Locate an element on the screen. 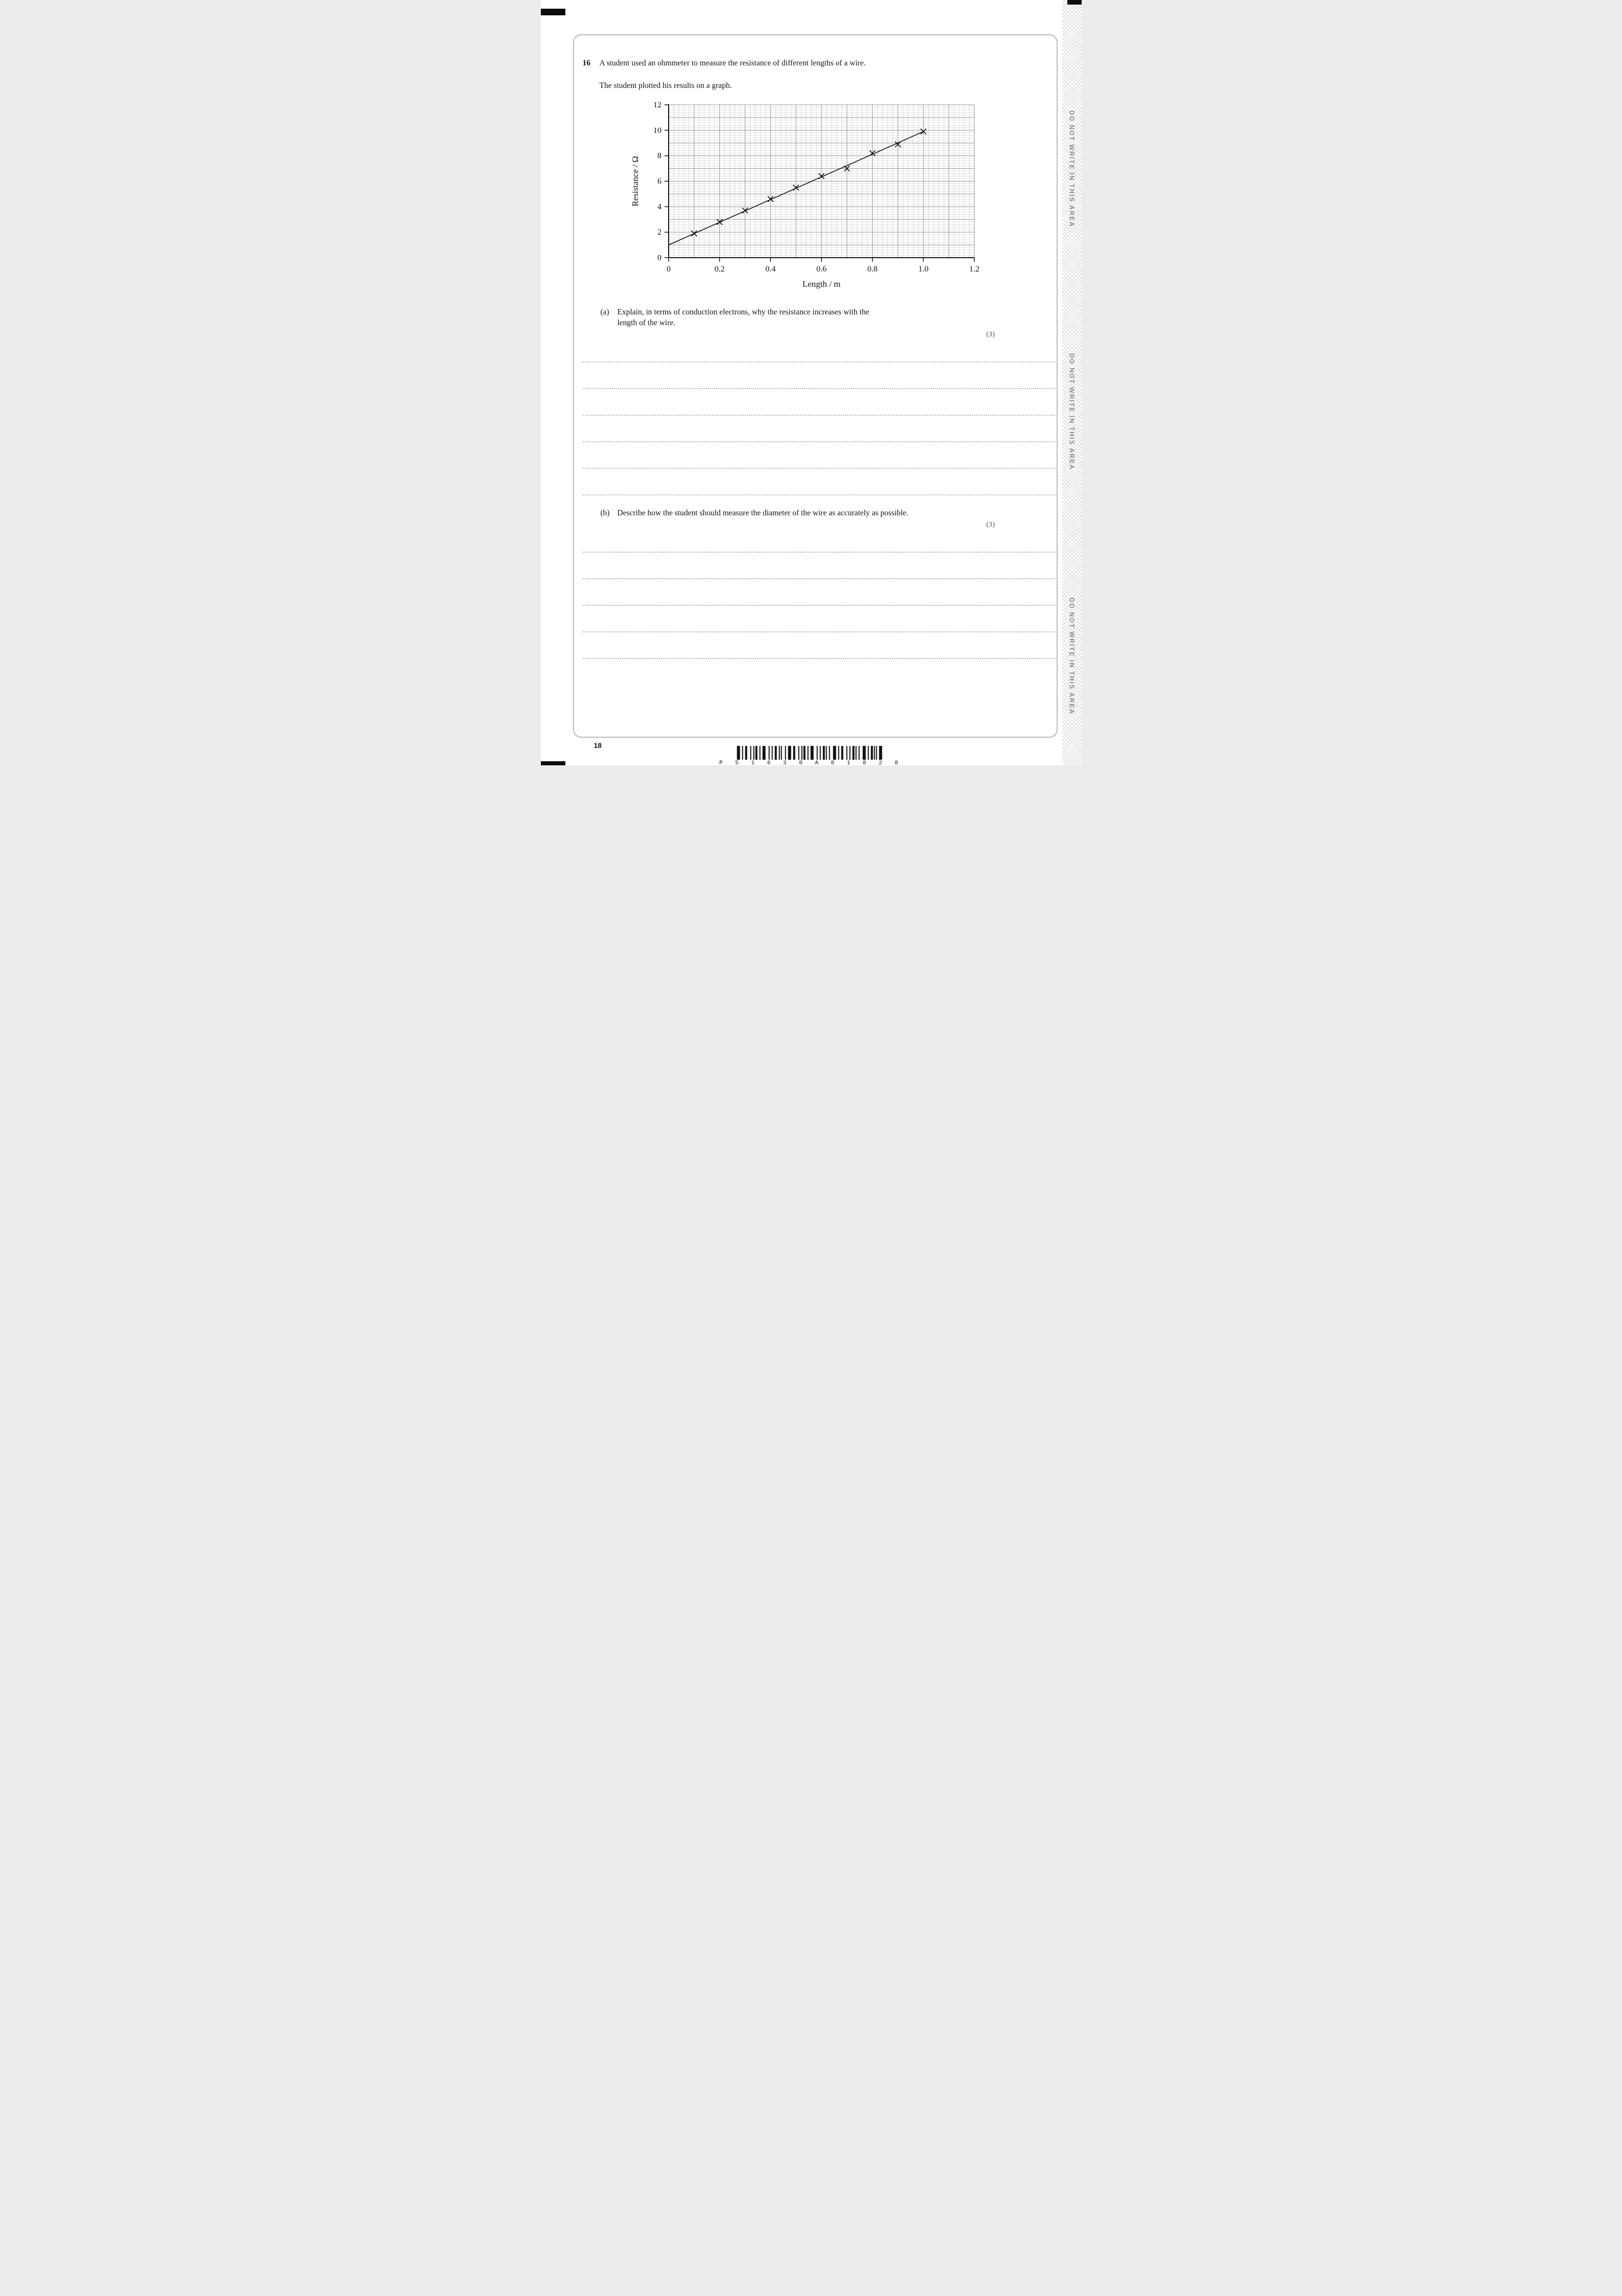 The width and height of the screenshot is (1622, 2296). svg-text: 6 is located at coordinates (659, 181).